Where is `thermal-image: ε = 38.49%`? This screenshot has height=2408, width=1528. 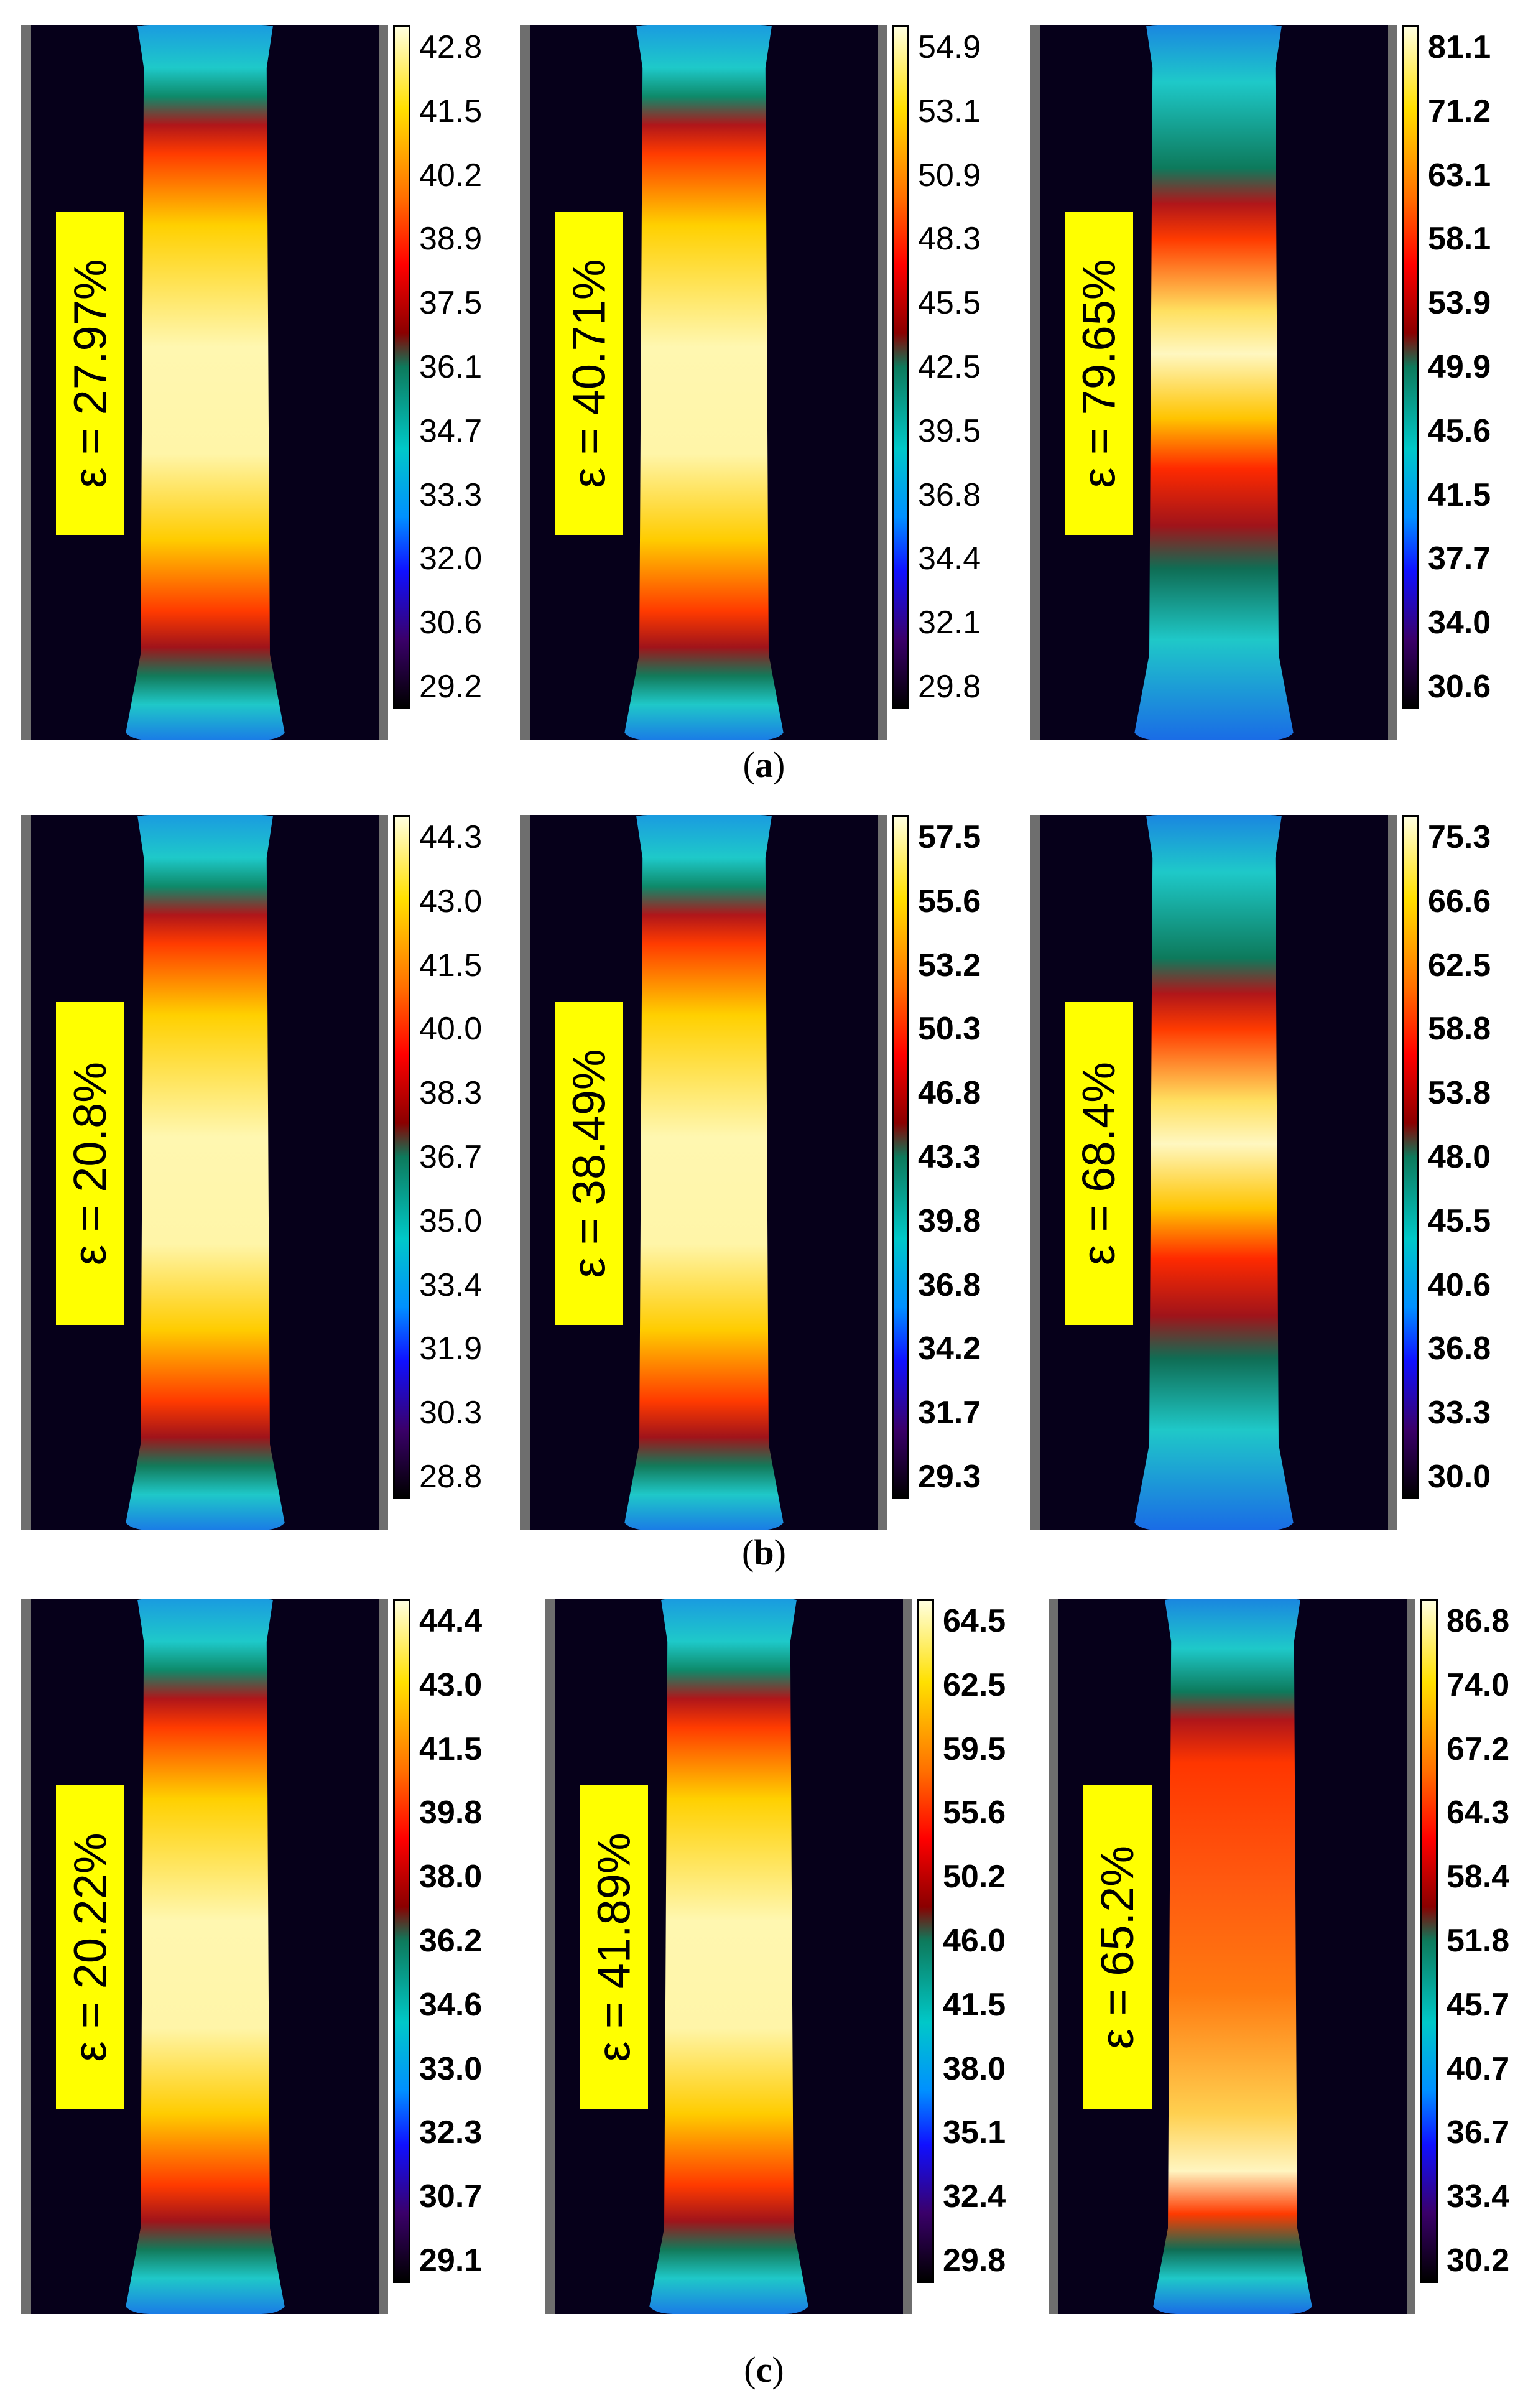 thermal-image: ε = 38.49% is located at coordinates (703, 1172).